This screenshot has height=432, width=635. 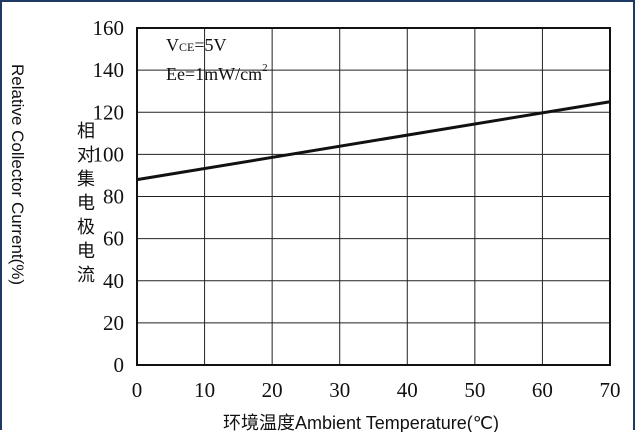 I want to click on y-tick-label: 0, so click(x=119, y=365).